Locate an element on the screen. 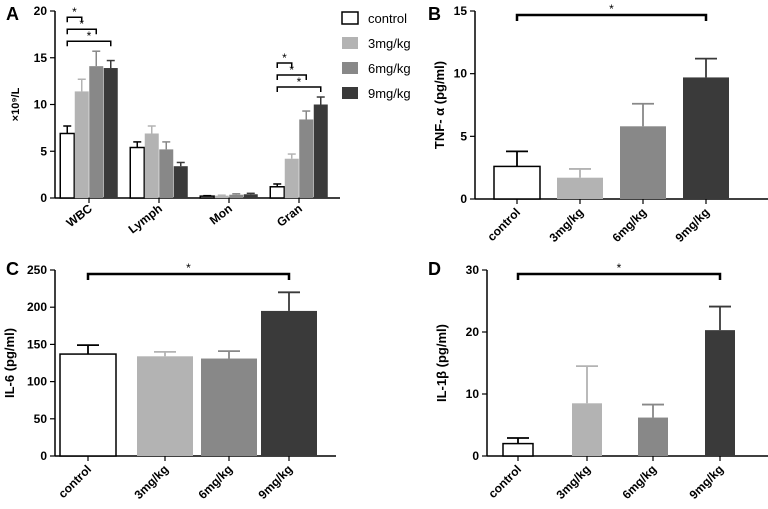 This screenshot has width=768, height=509. panel-letter: C is located at coordinates (12, 269).